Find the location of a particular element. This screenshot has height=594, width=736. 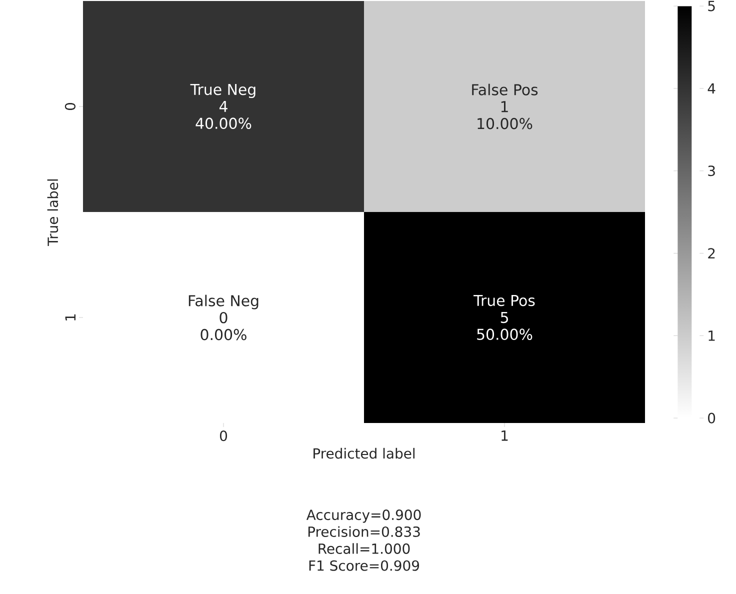

color-bar-label: 1 is located at coordinates (711, 335).